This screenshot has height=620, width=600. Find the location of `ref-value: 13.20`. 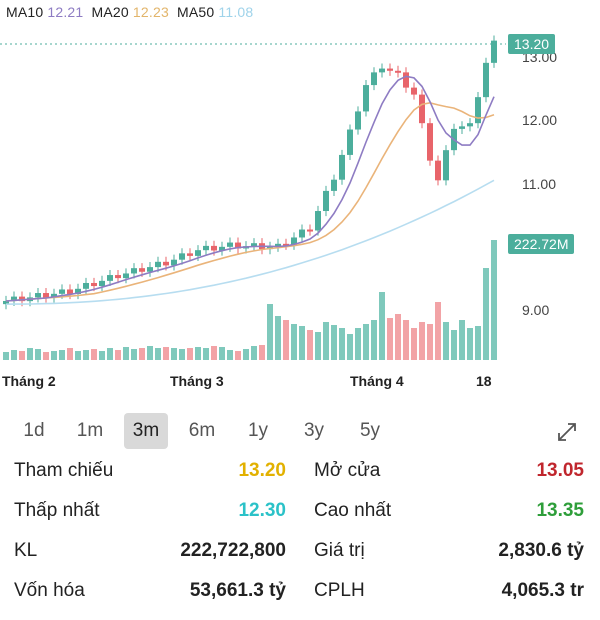

ref-value: 13.20 is located at coordinates (262, 470).